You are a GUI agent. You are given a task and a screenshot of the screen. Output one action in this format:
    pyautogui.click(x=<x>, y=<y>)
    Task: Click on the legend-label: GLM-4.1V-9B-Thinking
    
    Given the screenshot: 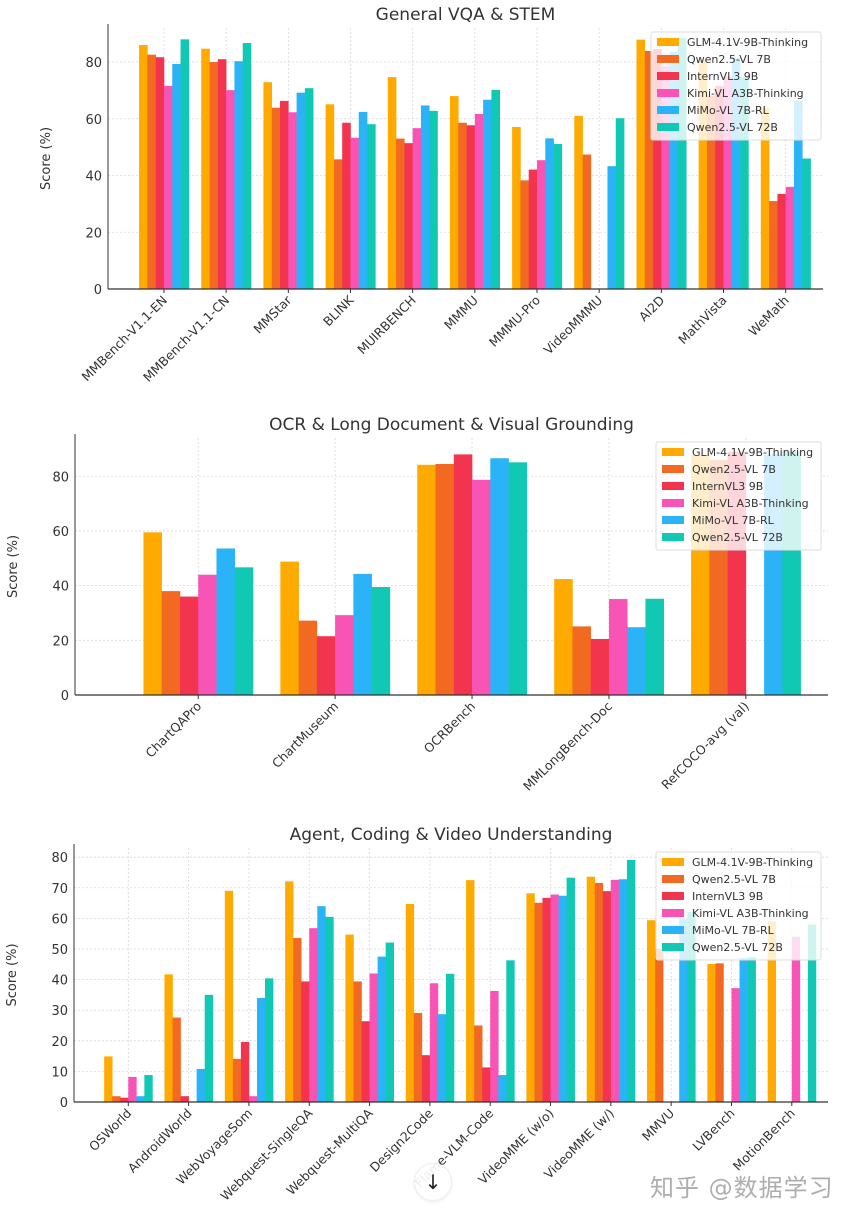 What is the action you would take?
    pyautogui.click(x=747, y=42)
    